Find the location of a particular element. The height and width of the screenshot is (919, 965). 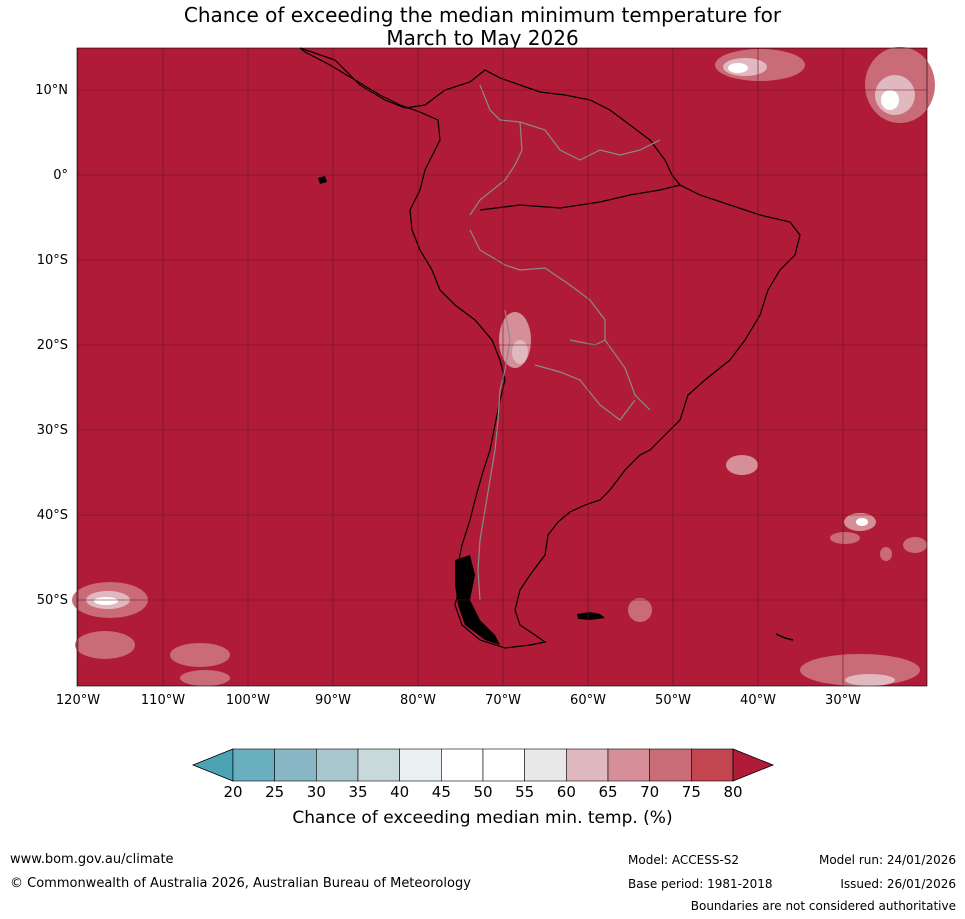

lon-label-60w: 60°W is located at coordinates (588, 700).